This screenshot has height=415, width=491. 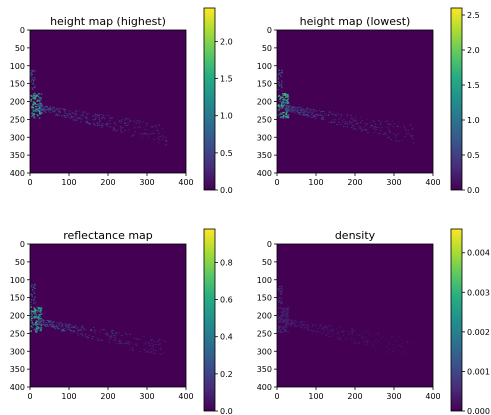 I want to click on y-tick-label: 50, so click(x=20, y=262).